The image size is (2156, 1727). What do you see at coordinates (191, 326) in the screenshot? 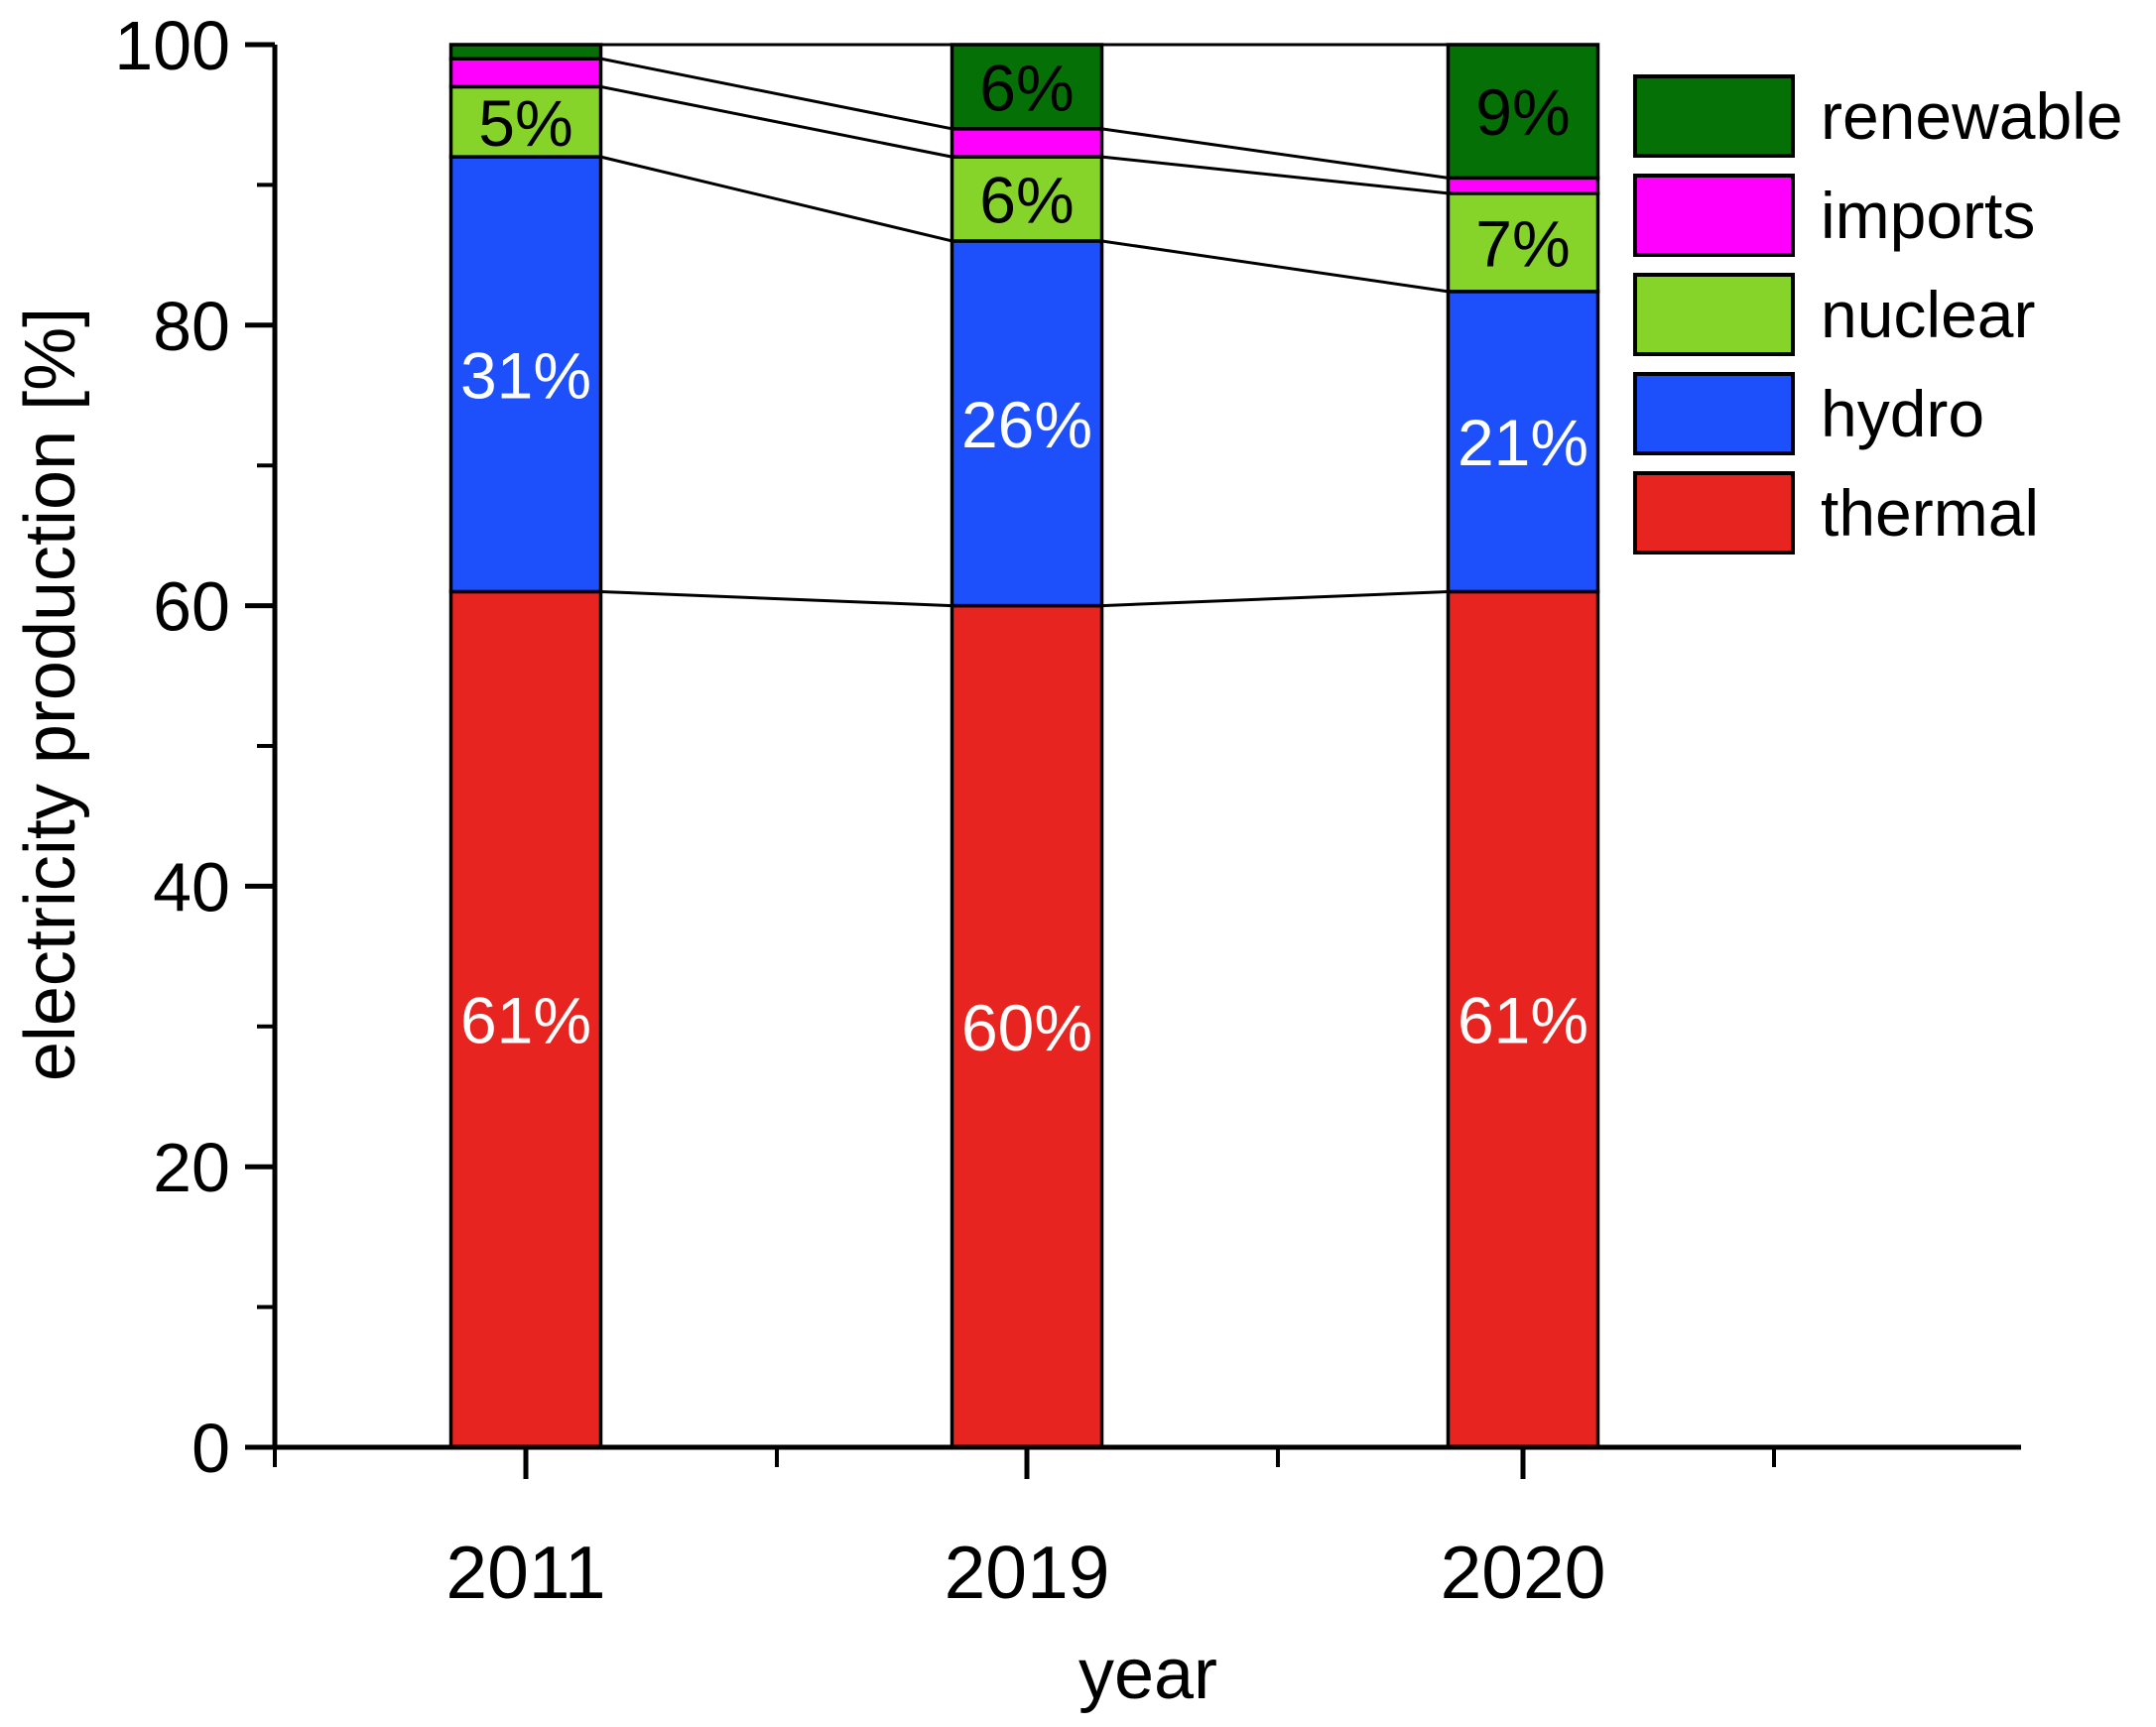
I see `y-tick-label: 80` at bounding box center [191, 326].